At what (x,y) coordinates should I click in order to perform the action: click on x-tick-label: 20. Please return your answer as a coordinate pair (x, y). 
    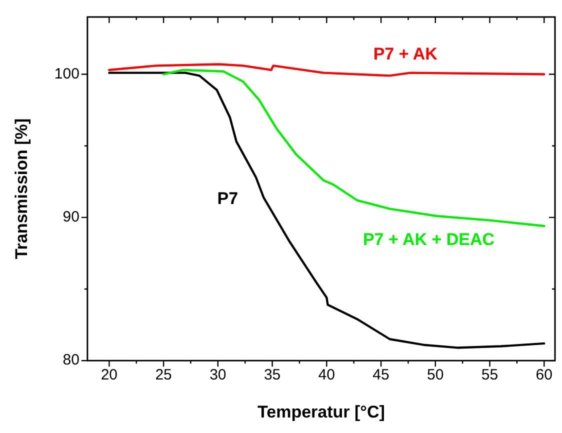
    Looking at the image, I should click on (109, 375).